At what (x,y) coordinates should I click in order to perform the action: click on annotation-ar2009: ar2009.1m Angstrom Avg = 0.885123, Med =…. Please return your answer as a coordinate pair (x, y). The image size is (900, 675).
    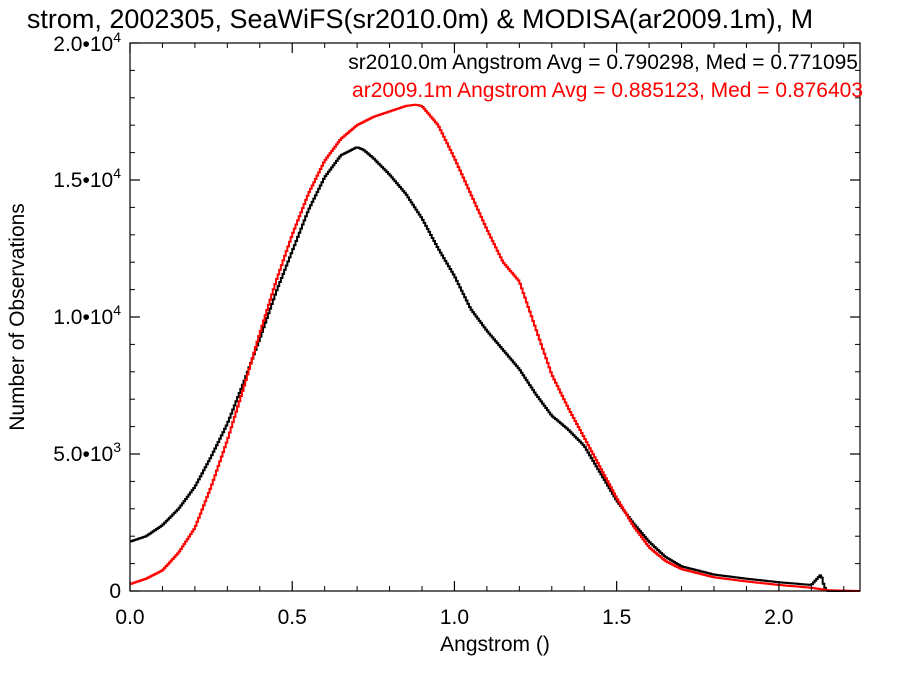
    Looking at the image, I should click on (607, 90).